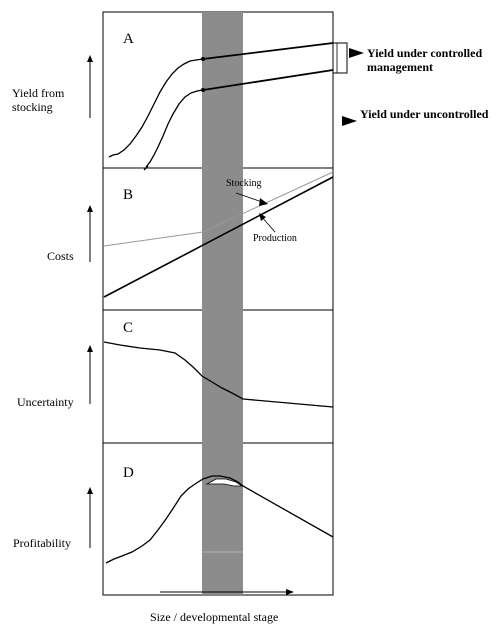  Describe the element at coordinates (218, 374) in the screenshot. I see `uncertainty-curve` at that location.